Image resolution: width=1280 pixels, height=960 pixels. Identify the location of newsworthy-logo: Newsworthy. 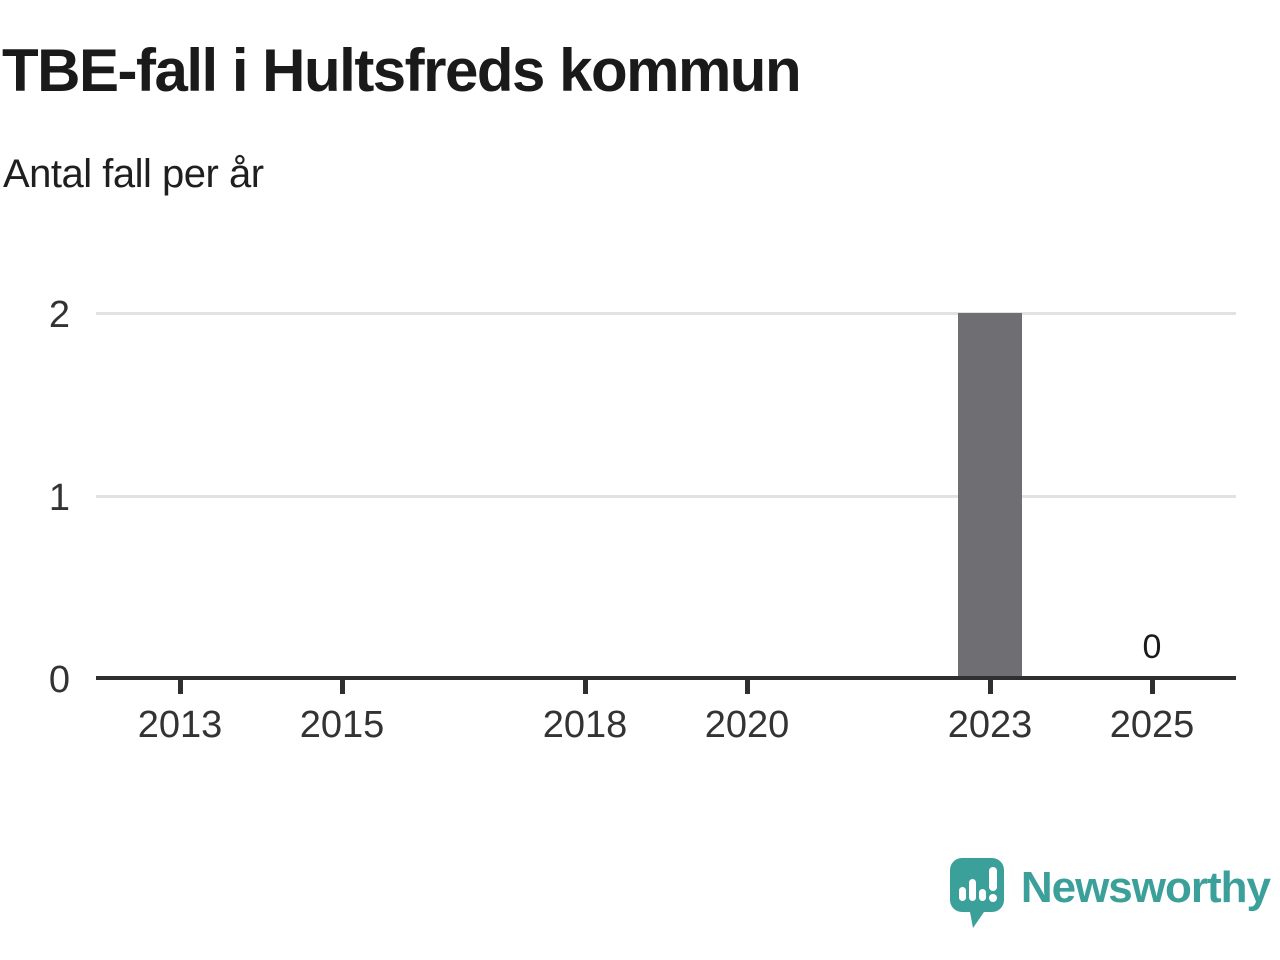
(1110, 897).